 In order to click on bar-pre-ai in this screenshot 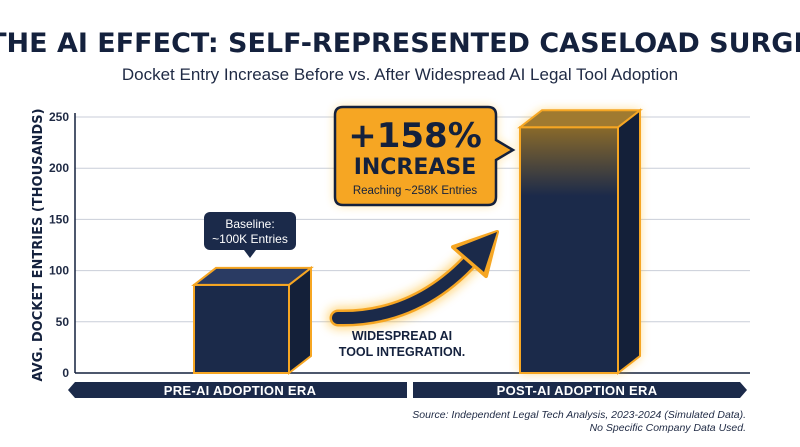, I will do `click(252, 320)`.